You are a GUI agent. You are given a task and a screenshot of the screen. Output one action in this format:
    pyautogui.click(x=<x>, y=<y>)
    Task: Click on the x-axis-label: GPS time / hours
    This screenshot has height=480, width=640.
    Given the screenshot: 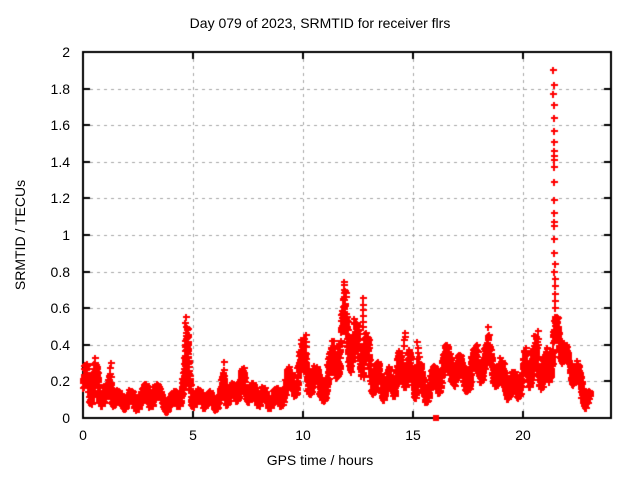 What is the action you would take?
    pyautogui.click(x=320, y=460)
    